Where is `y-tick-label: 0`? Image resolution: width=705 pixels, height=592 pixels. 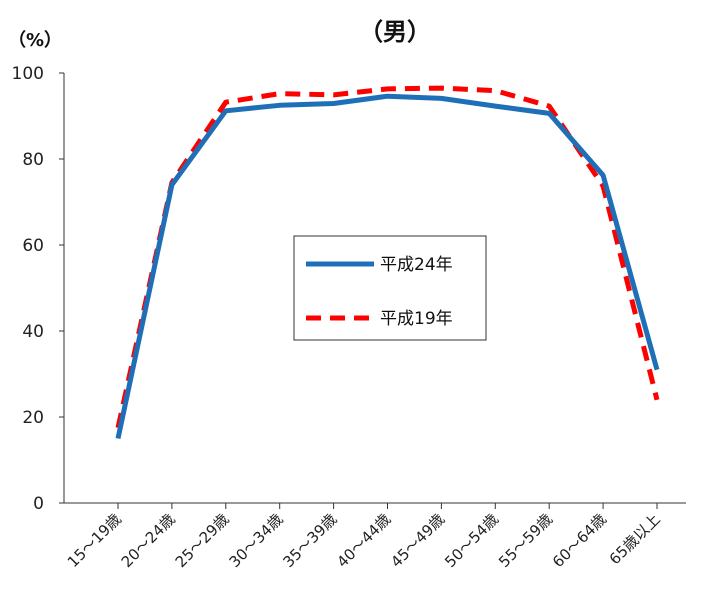 y-tick-label: 0 is located at coordinates (38, 504).